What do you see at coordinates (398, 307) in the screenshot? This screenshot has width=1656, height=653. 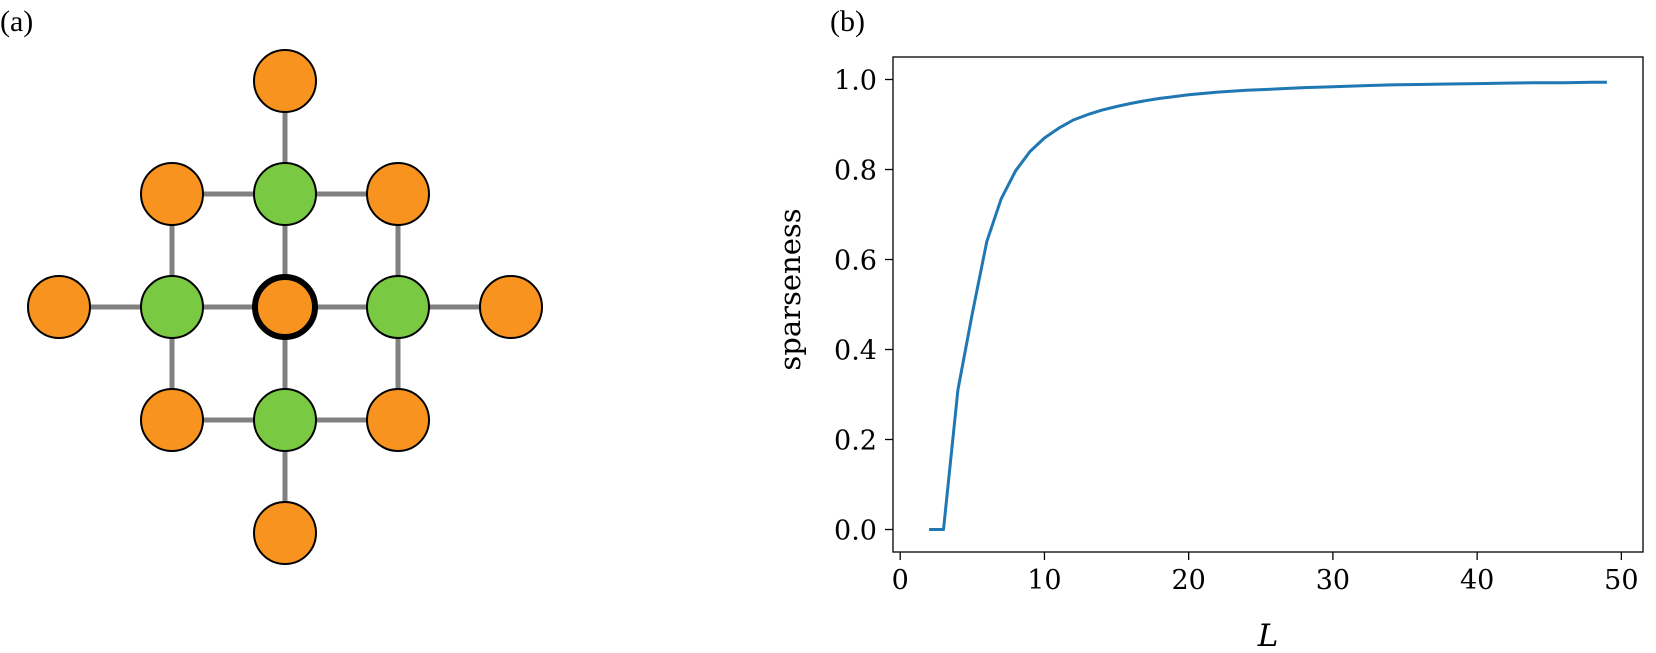 I see `lattice-node-mid-right` at bounding box center [398, 307].